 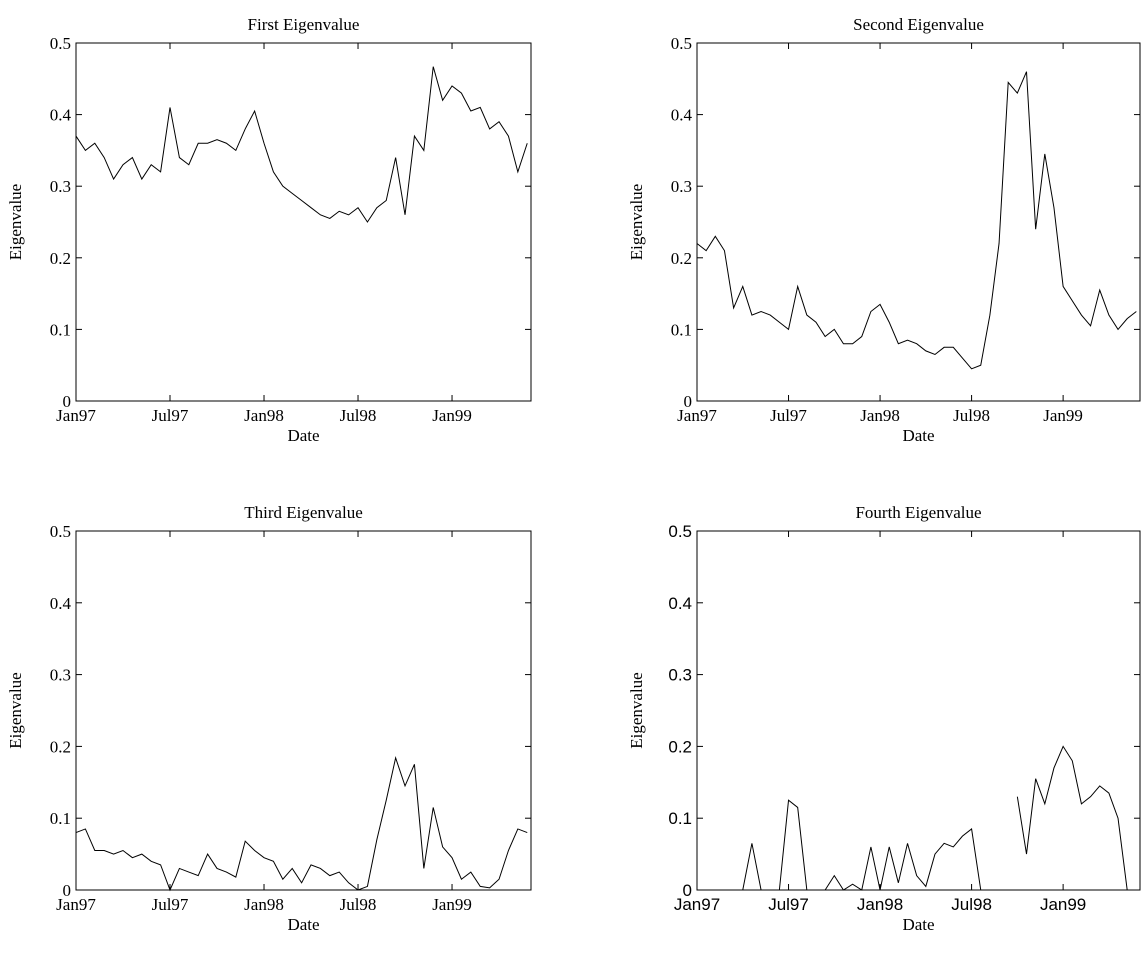 I want to click on chart-title: Fourth Eigenvalue, so click(x=918, y=512).